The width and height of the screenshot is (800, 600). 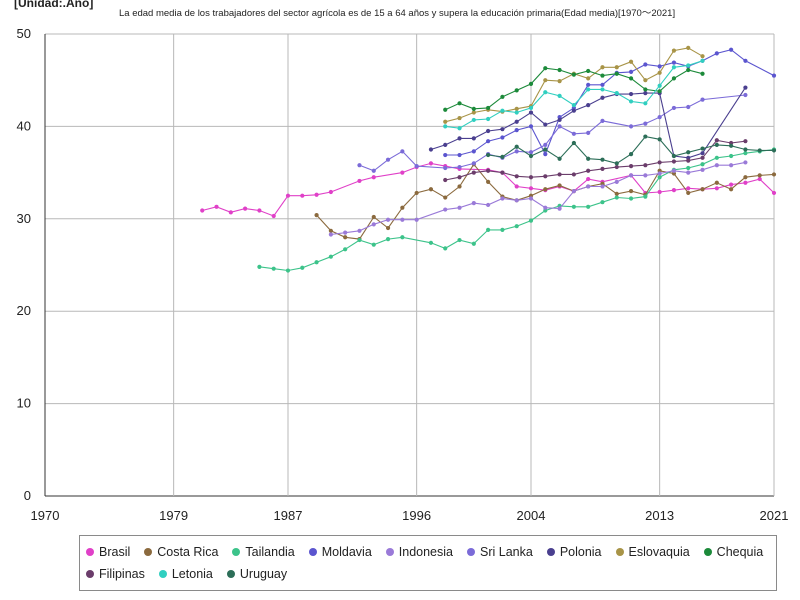 What do you see at coordinates (431, 574) in the screenshot?
I see `legend-row: Filipinas Letonia Uruguay` at bounding box center [431, 574].